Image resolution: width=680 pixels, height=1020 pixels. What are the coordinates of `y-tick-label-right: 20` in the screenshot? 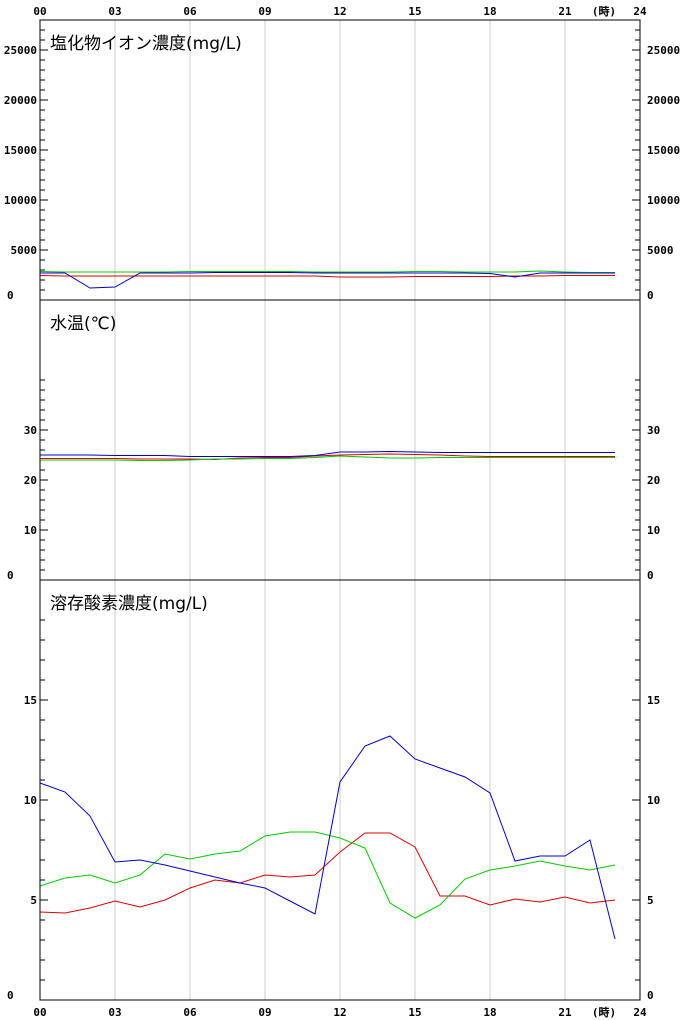 It's located at (653, 480).